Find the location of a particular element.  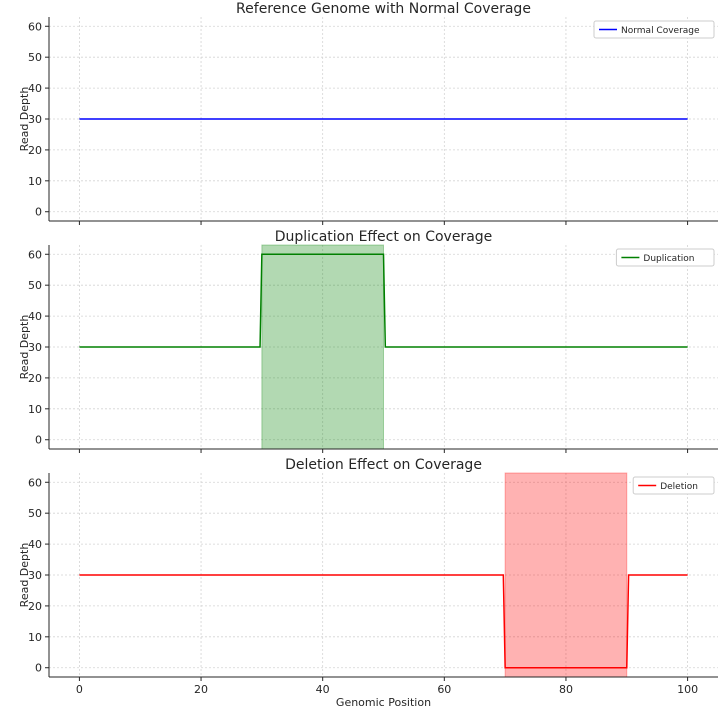

legend-label: Normal Coverage is located at coordinates (660, 31).